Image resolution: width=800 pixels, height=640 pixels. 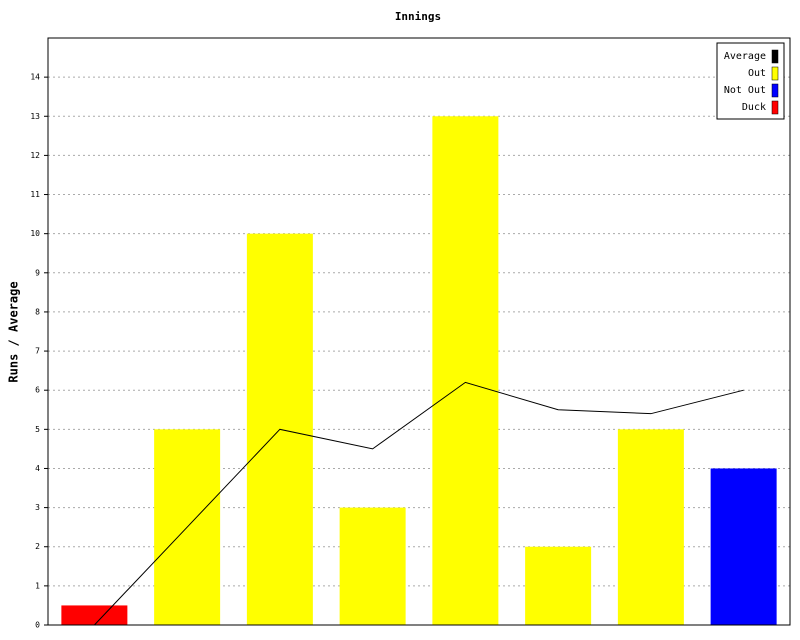 What do you see at coordinates (35, 77) in the screenshot?
I see `y-tick-label: 14` at bounding box center [35, 77].